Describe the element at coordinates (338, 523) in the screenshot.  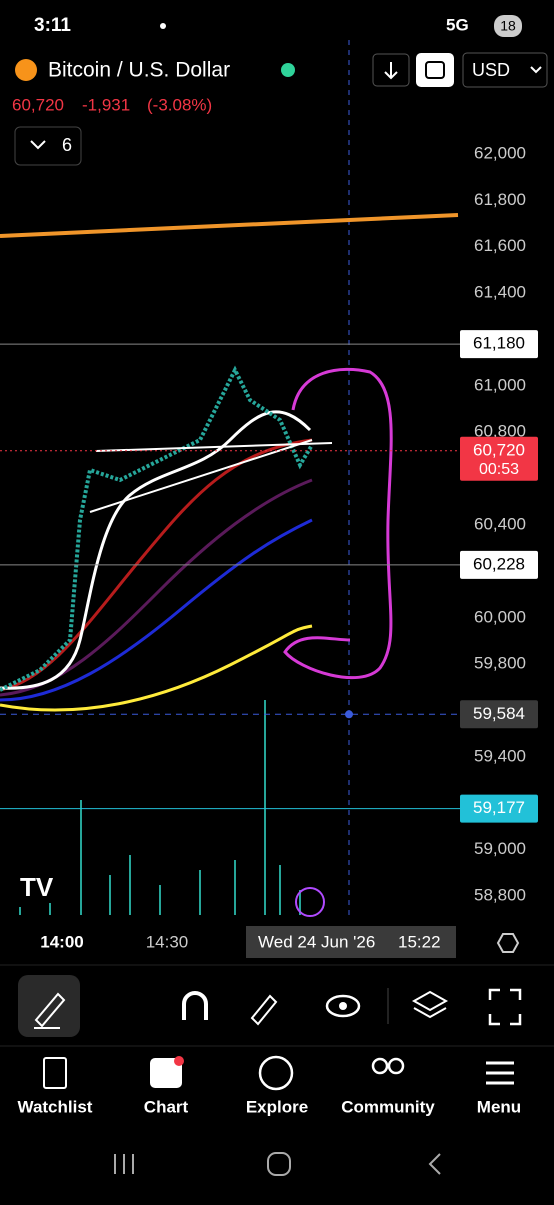
I see `hand-drawing` at that location.